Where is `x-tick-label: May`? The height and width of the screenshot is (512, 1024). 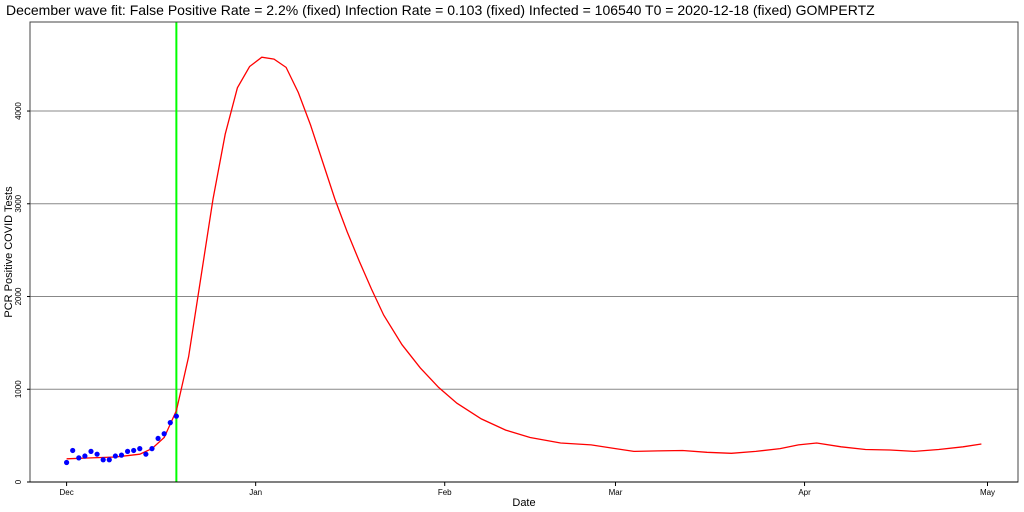
x-tick-label: May is located at coordinates (987, 492).